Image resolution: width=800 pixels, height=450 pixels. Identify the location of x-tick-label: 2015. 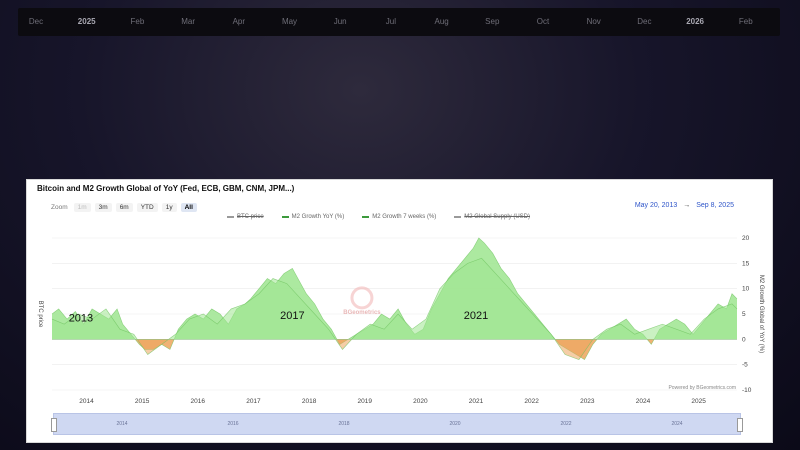
(142, 401).